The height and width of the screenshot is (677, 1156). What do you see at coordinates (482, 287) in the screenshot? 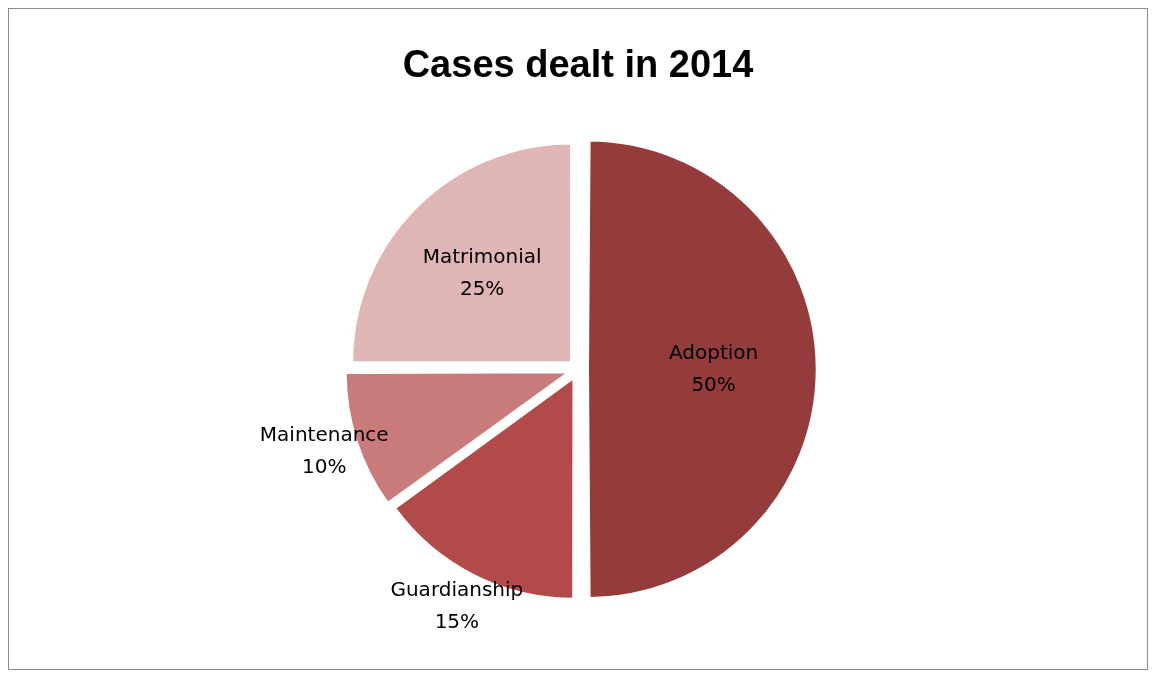
I see `data-label: 25%` at bounding box center [482, 287].